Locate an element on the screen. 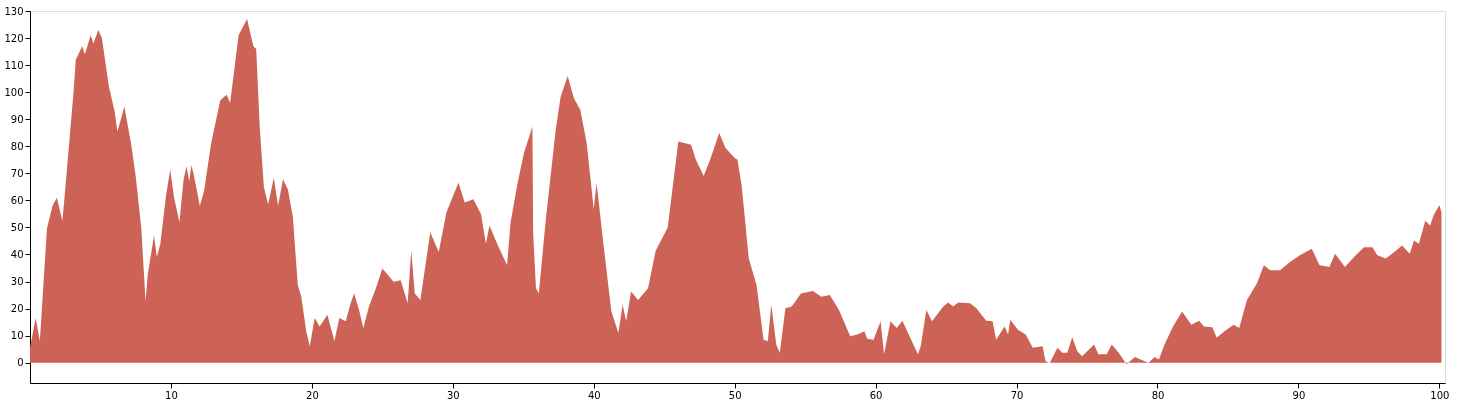  y-tick-label: 120 is located at coordinates (14, 38).